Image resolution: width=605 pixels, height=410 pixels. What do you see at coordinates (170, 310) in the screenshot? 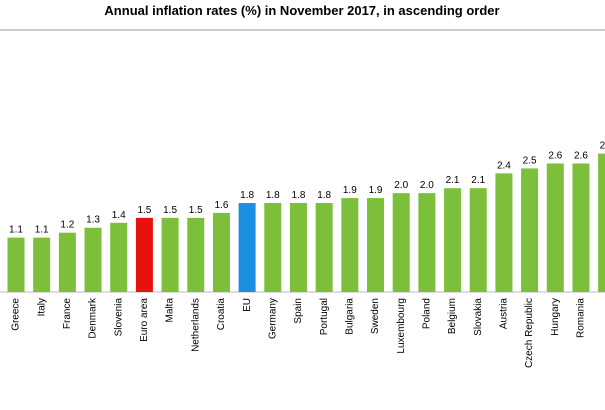
I see `x-tick-label: Malta` at bounding box center [170, 310].